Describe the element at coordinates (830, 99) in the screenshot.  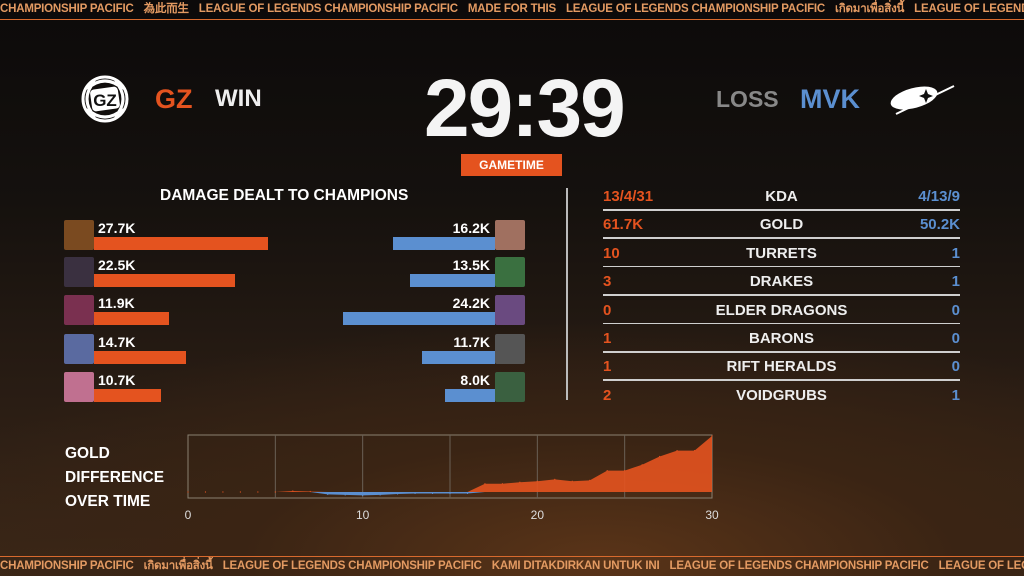
I see `team-right-name: MVK` at that location.